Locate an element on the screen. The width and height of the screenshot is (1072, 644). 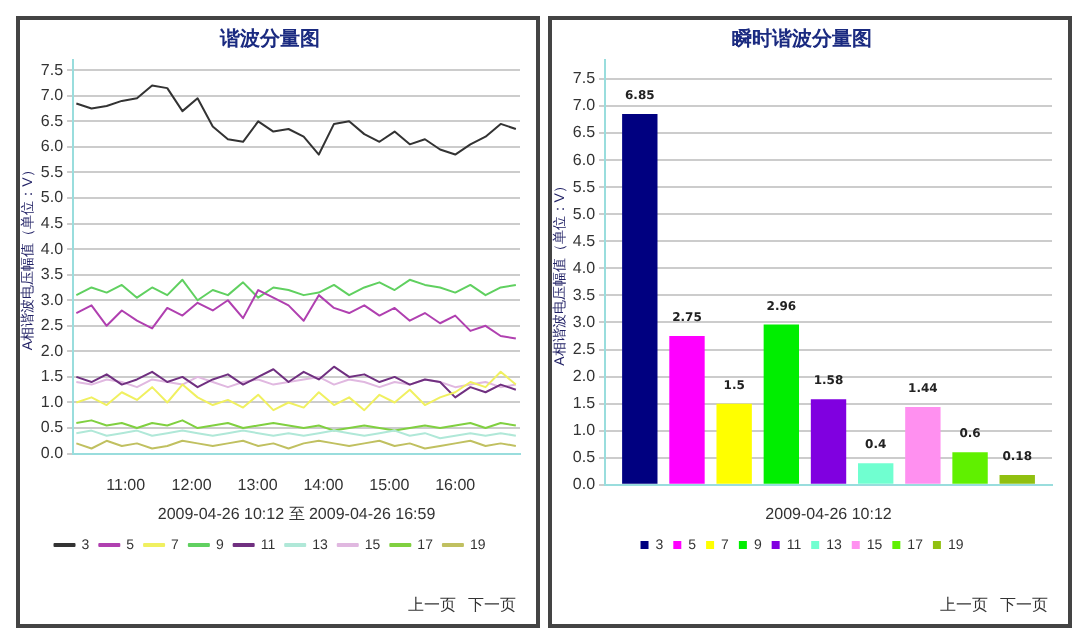
x-tick-label: 12:00 is located at coordinates (192, 484).